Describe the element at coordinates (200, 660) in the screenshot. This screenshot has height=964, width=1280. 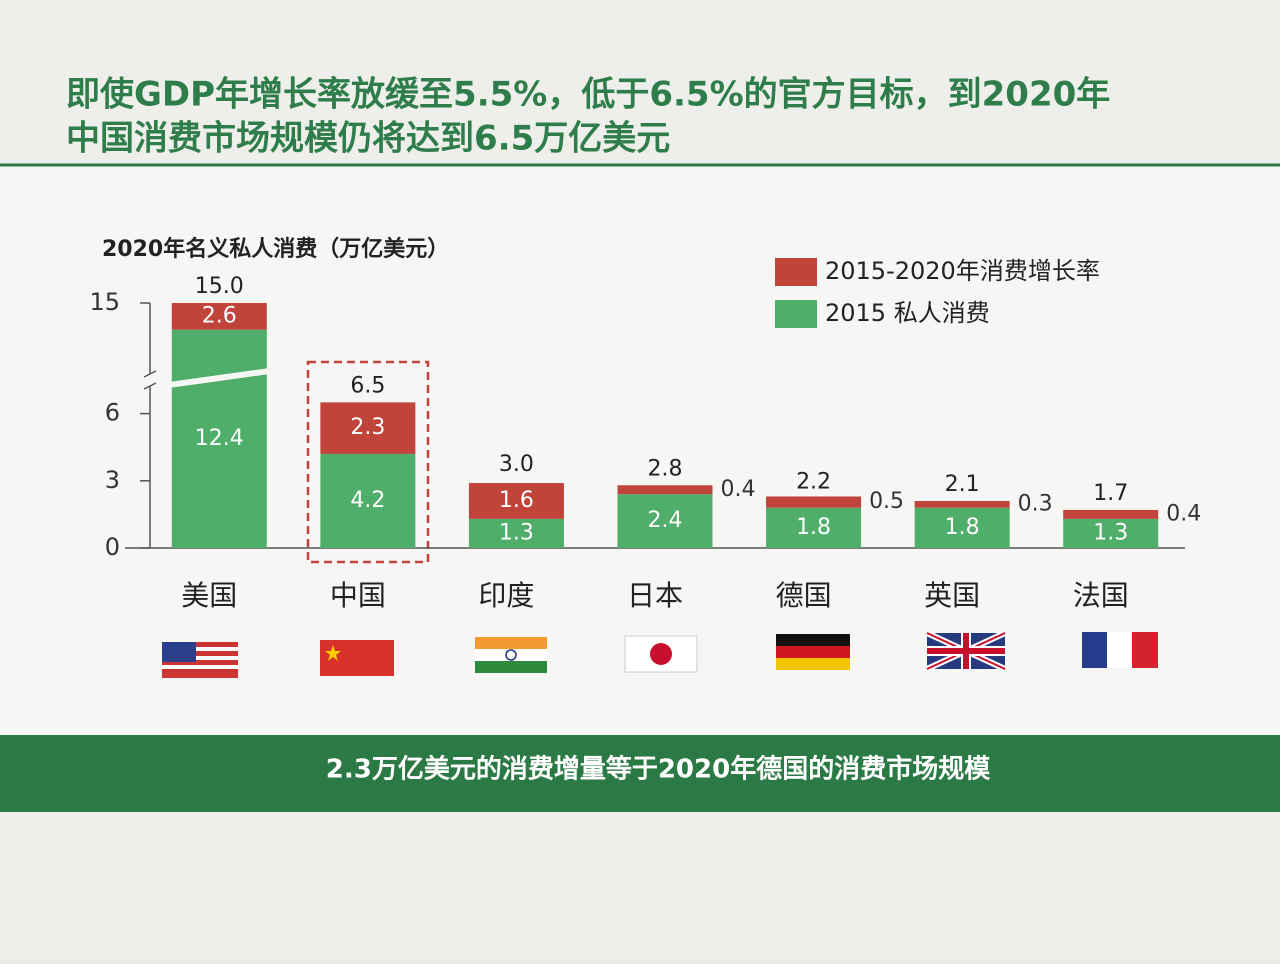
I see `flag-us` at that location.